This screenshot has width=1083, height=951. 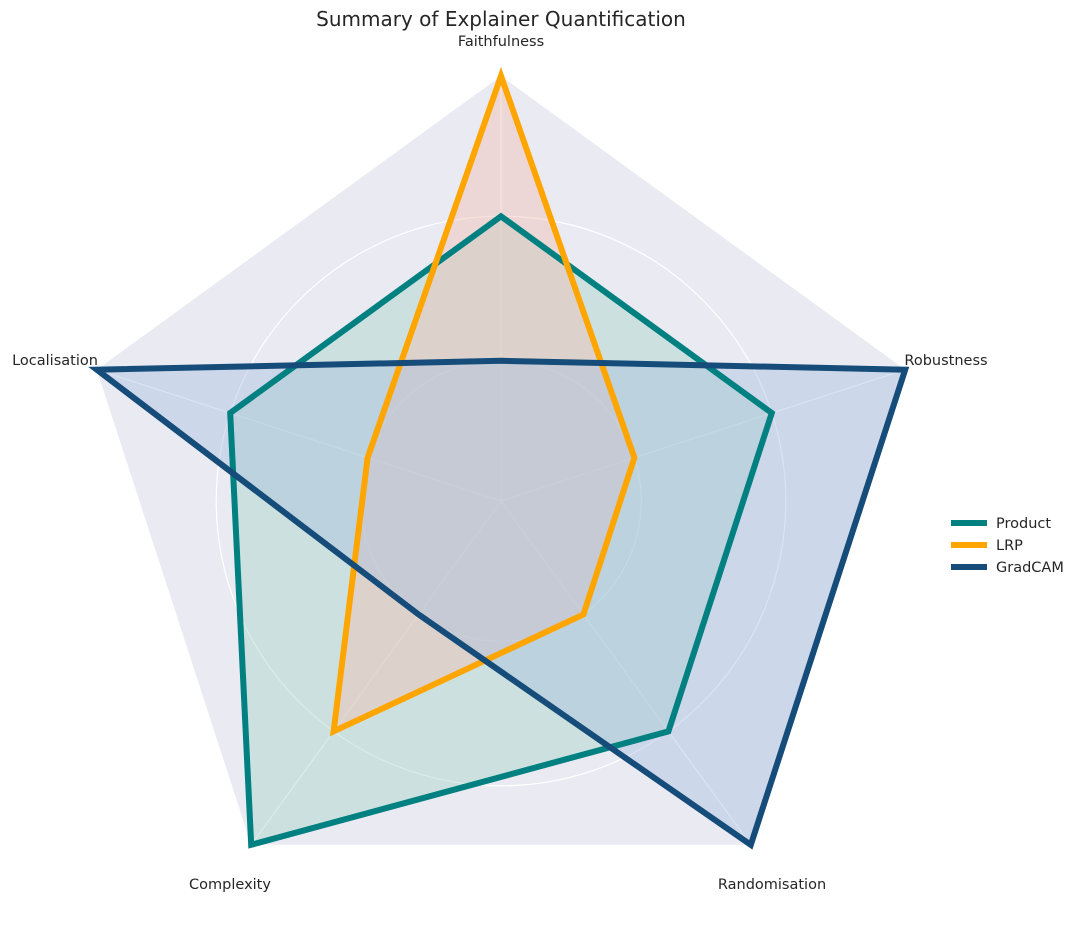 What do you see at coordinates (1030, 568) in the screenshot?
I see `legend-label-gradcam: GradCAM` at bounding box center [1030, 568].